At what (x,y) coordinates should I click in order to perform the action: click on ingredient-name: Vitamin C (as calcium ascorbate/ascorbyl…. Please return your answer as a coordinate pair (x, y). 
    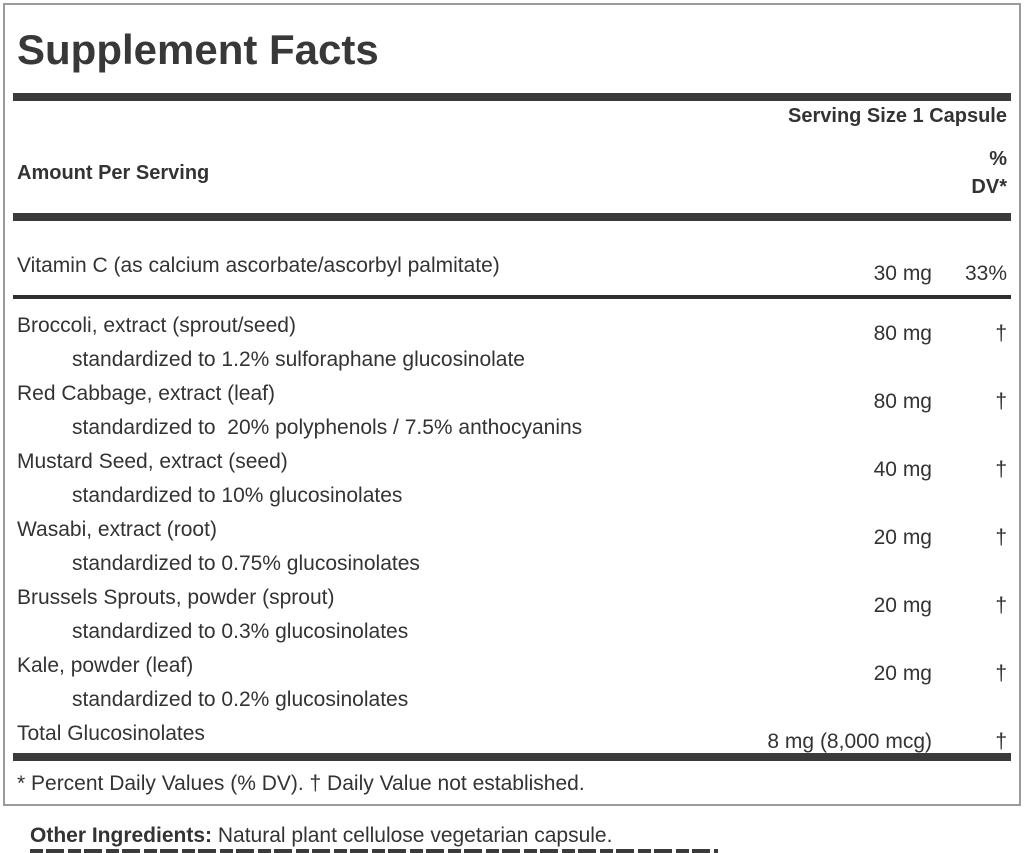
    Looking at the image, I should click on (258, 265).